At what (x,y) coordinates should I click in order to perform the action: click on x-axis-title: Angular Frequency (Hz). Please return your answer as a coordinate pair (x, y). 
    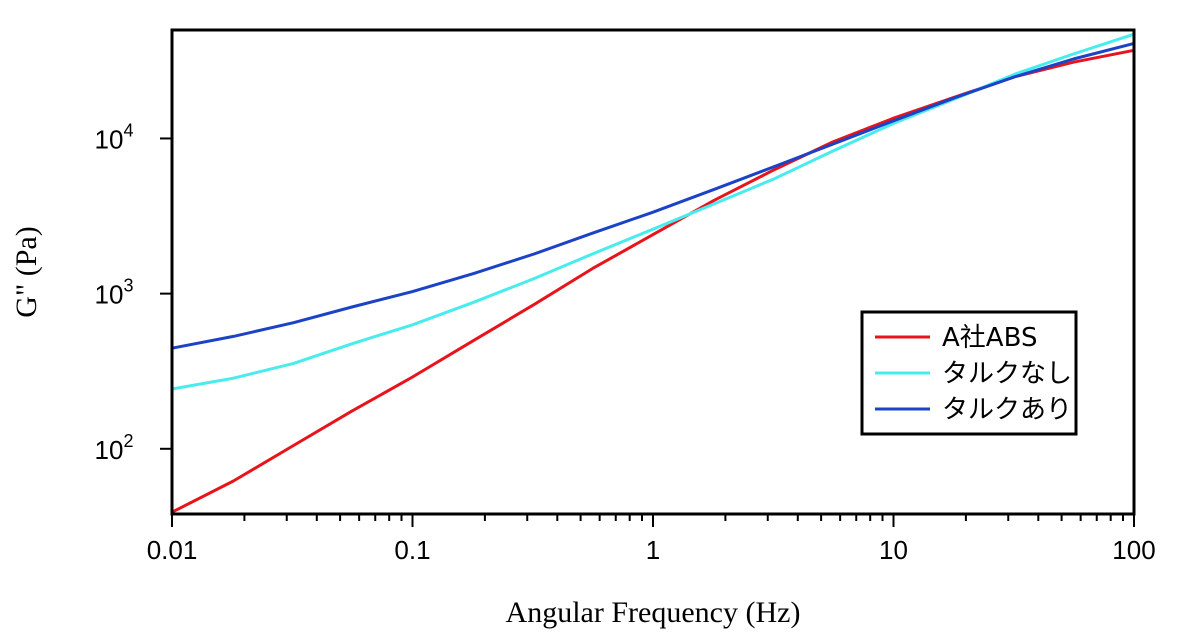
    Looking at the image, I should click on (653, 612).